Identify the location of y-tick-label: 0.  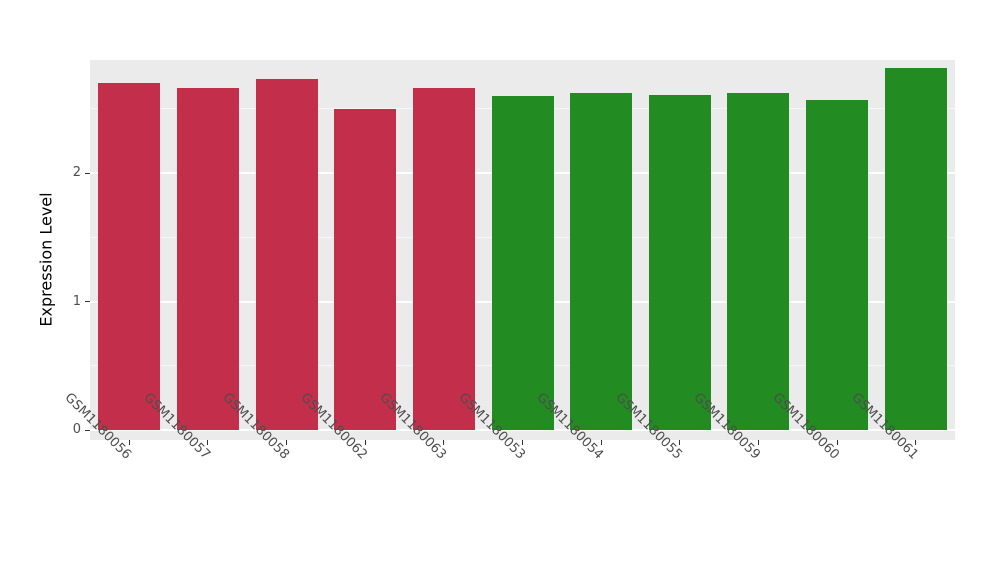
(76, 429).